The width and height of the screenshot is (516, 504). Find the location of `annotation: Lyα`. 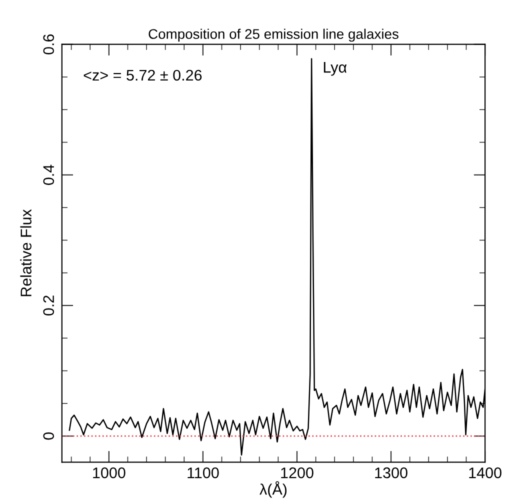

annotation: Lyα is located at coordinates (335, 69).